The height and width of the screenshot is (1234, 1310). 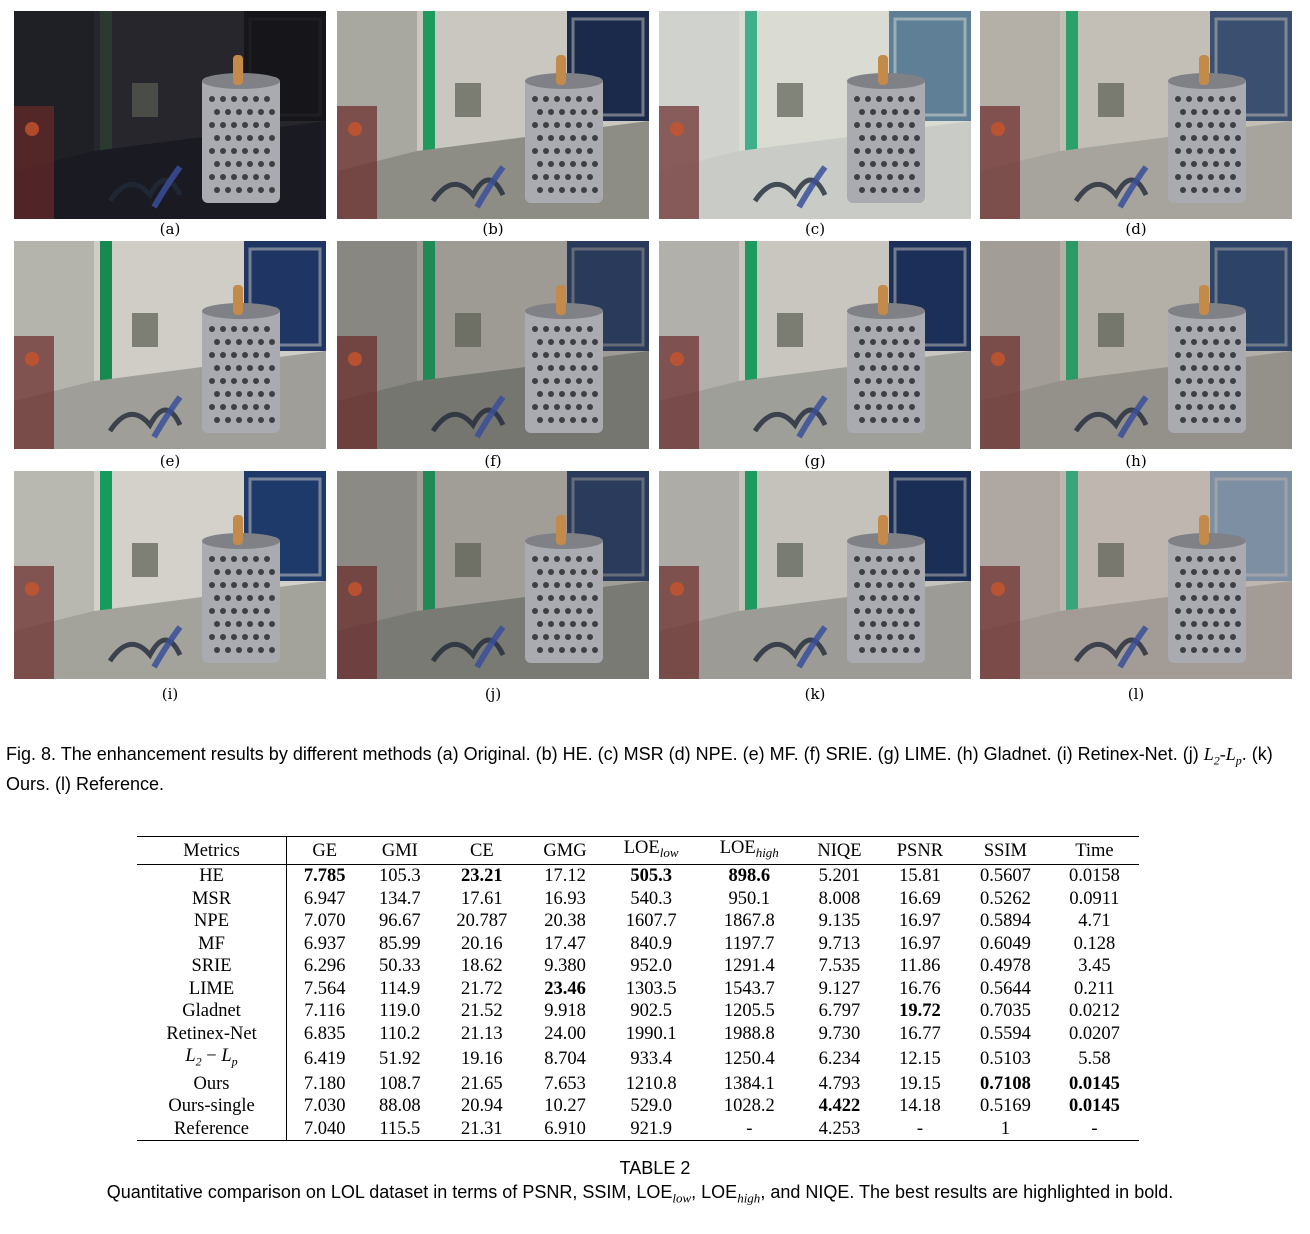 What do you see at coordinates (1094, 876) in the screenshot?
I see `metric-value: 0.0158` at bounding box center [1094, 876].